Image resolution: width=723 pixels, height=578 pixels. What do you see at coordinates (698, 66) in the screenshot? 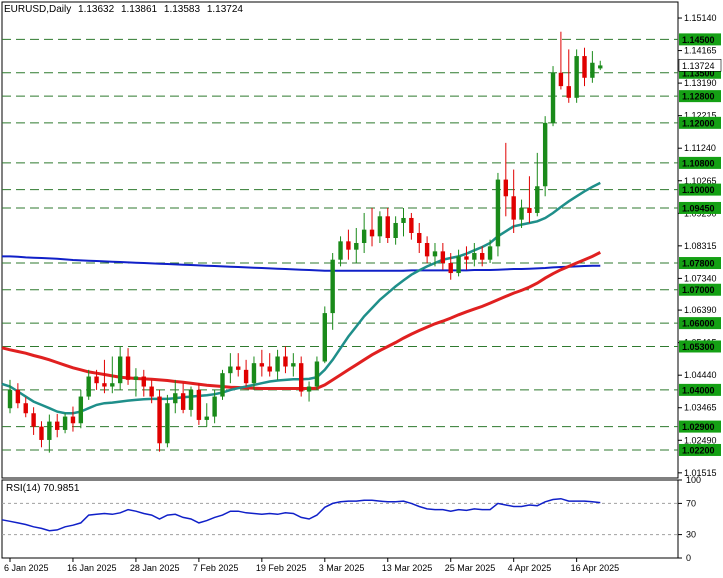
I see `current-price-label: 1.13724` at bounding box center [698, 66].